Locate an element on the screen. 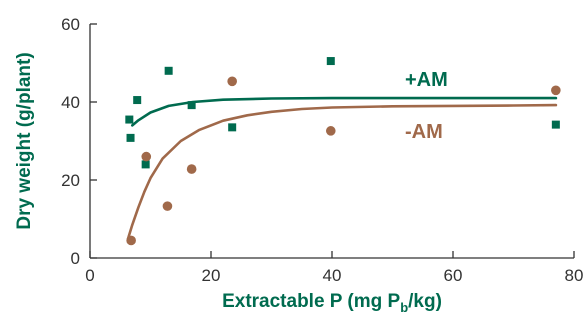  y-tick-label-2: 40 is located at coordinates (70, 102).